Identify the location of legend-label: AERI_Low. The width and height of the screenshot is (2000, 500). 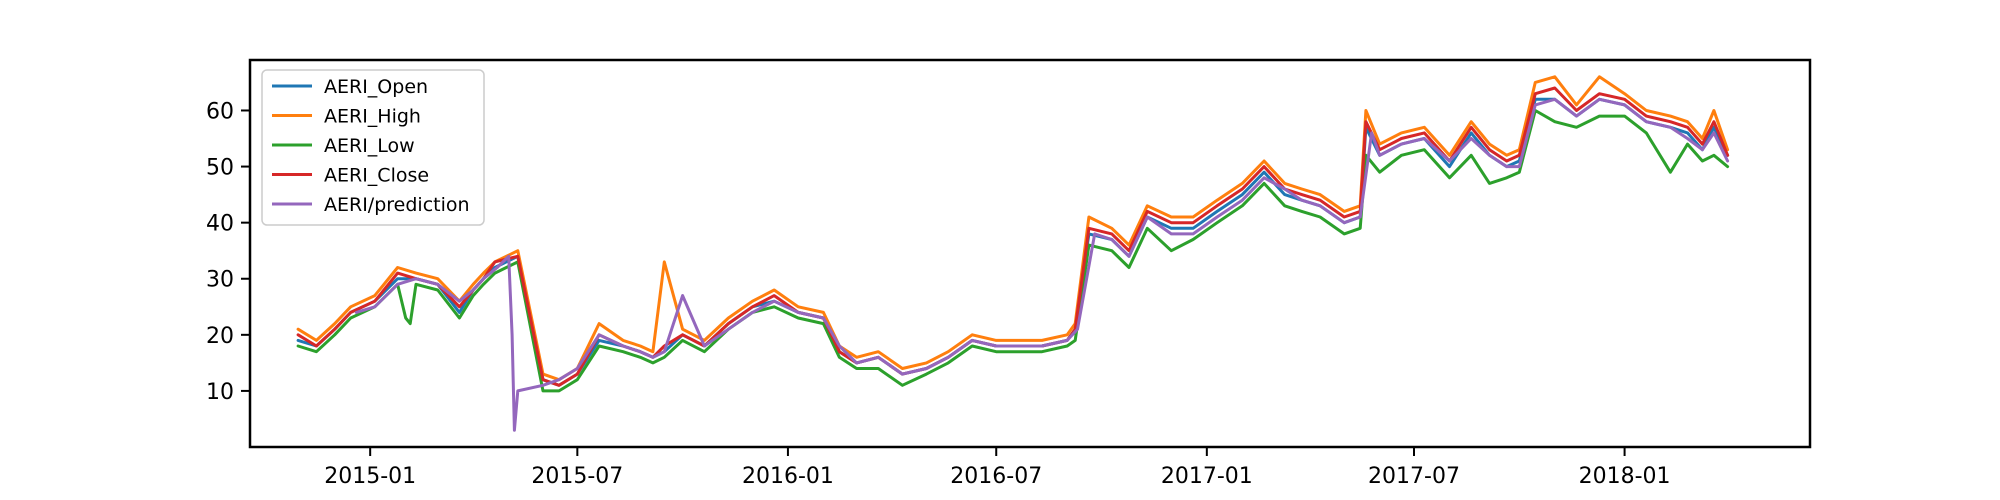
(369, 146).